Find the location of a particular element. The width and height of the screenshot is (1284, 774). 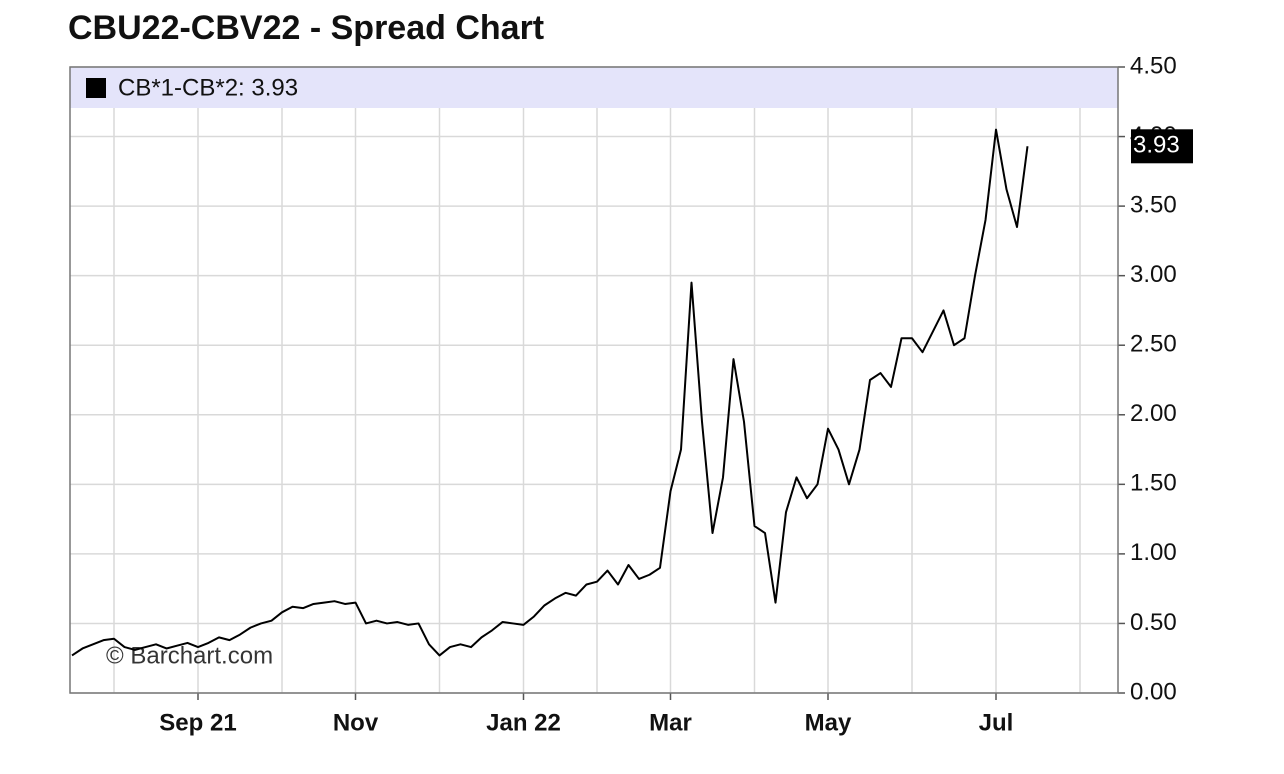

legend-swatch is located at coordinates (96, 88).